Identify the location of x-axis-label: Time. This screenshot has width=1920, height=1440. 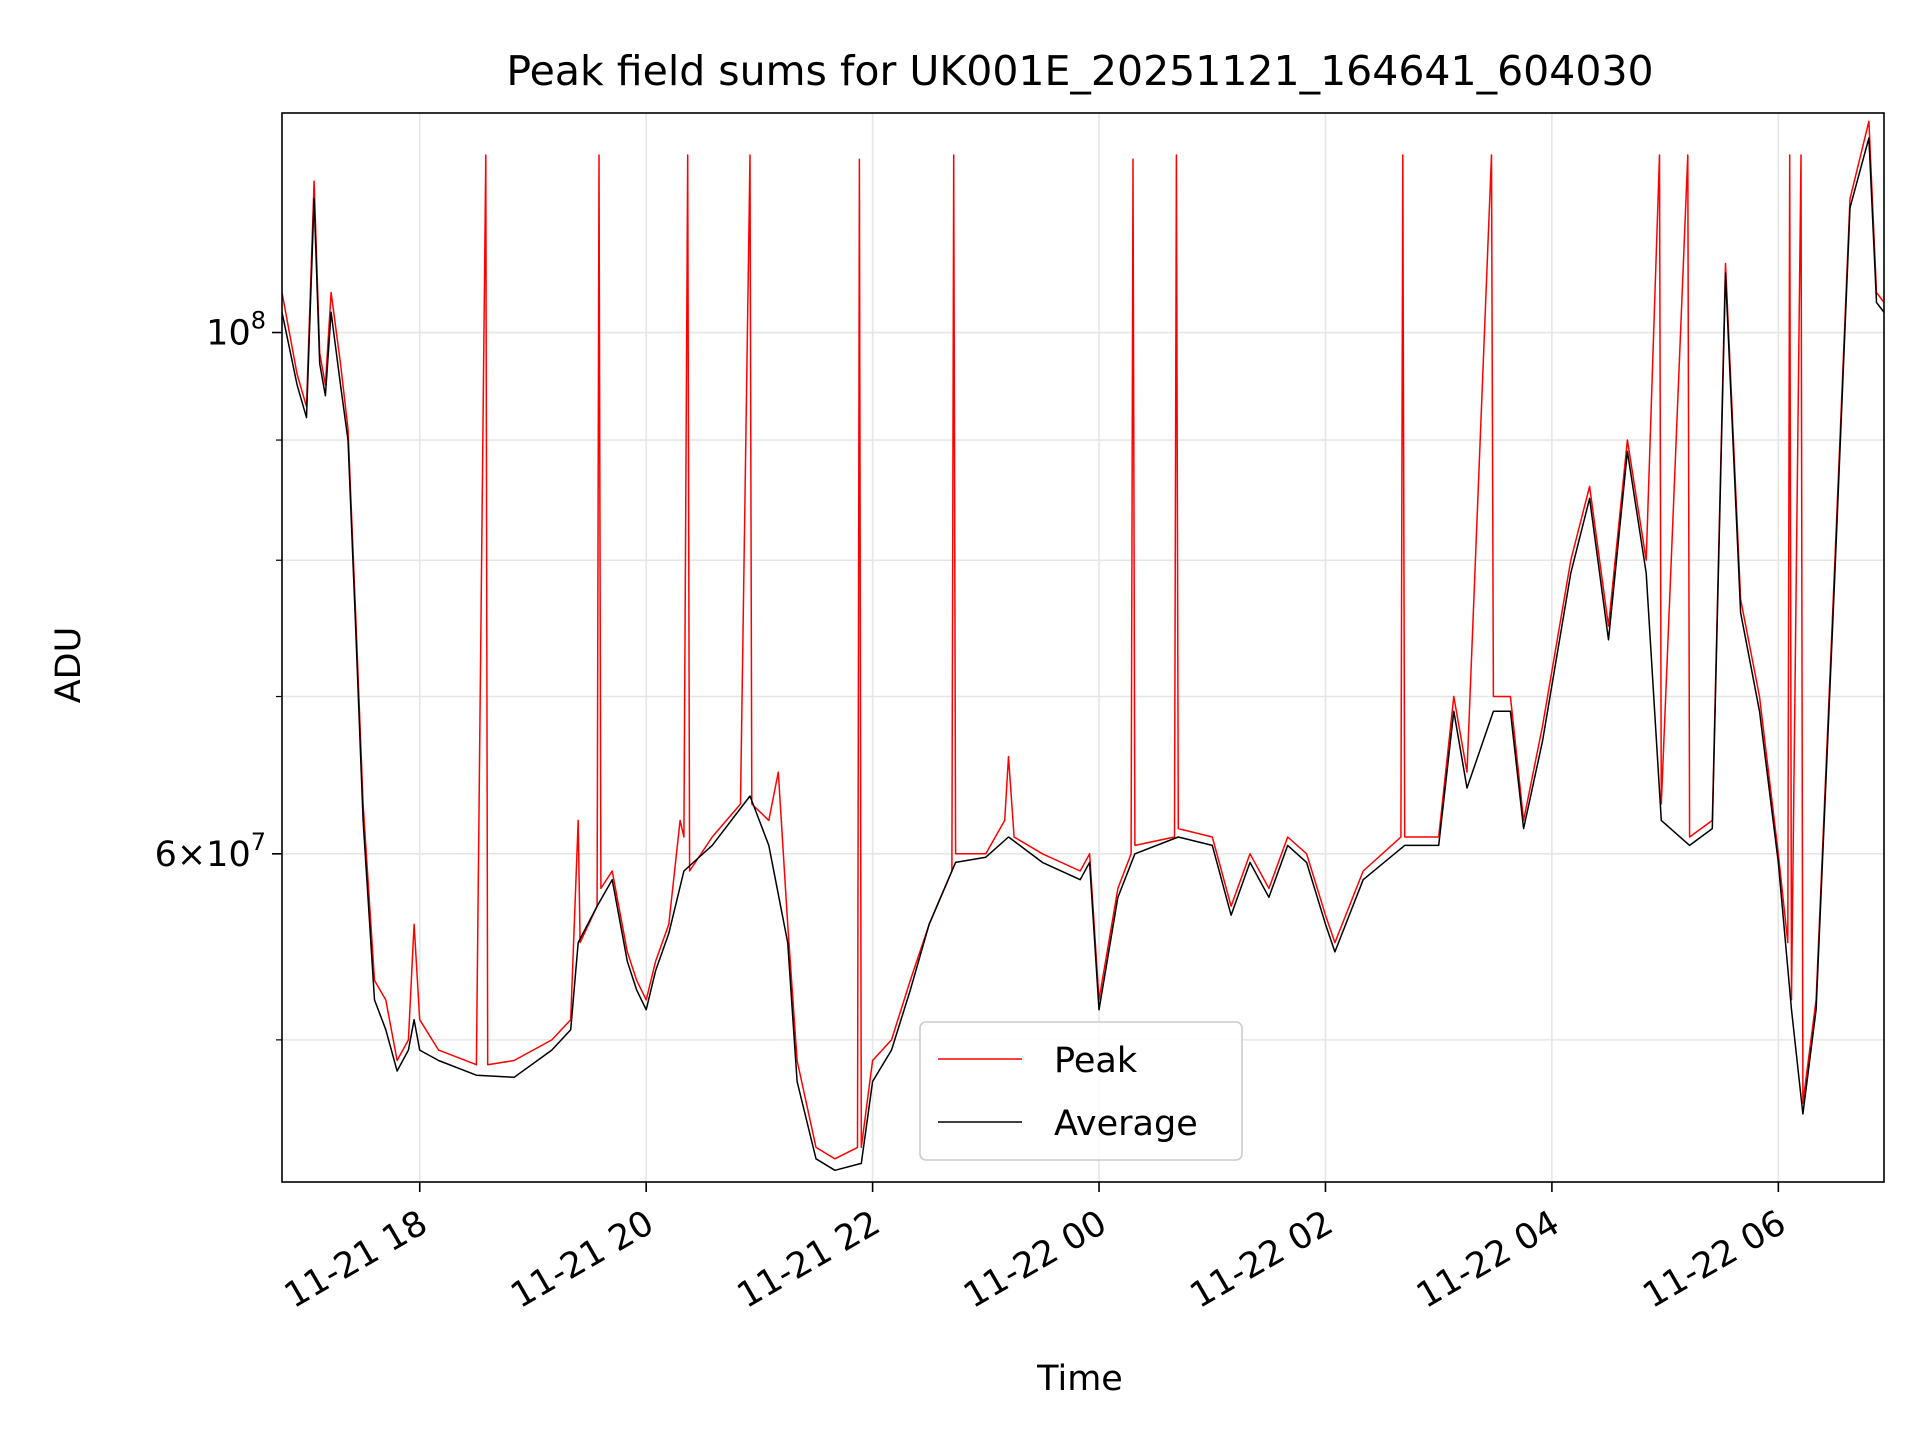
(1079, 1379).